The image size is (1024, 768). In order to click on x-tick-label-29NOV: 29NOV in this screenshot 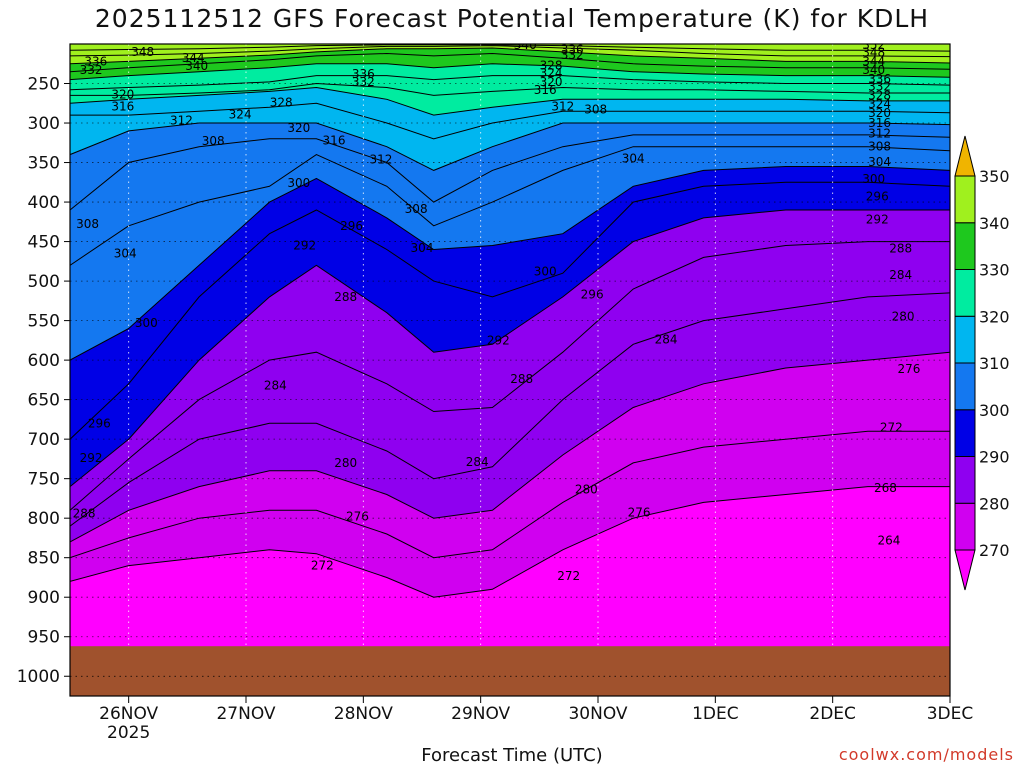, I will do `click(480, 714)`.